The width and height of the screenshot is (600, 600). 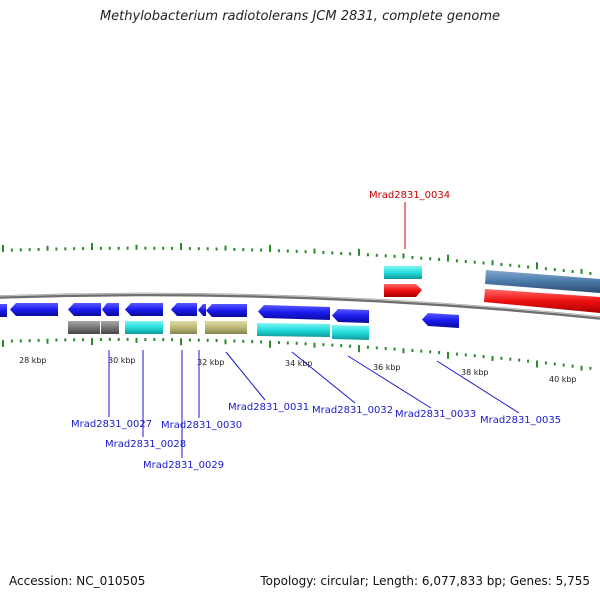 I want to click on scale-label: 36 kbp, so click(x=387, y=367).